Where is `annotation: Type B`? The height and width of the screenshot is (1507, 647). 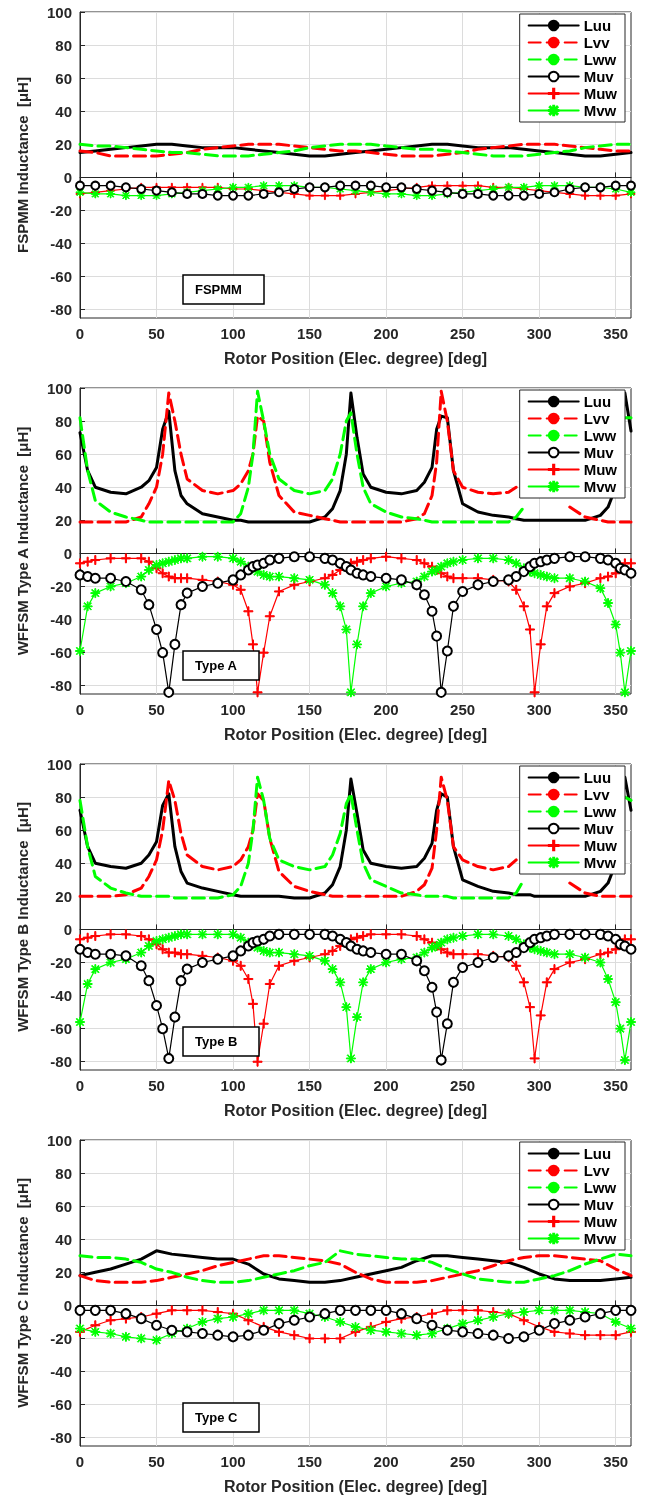
annotation: Type B is located at coordinates (216, 1041).